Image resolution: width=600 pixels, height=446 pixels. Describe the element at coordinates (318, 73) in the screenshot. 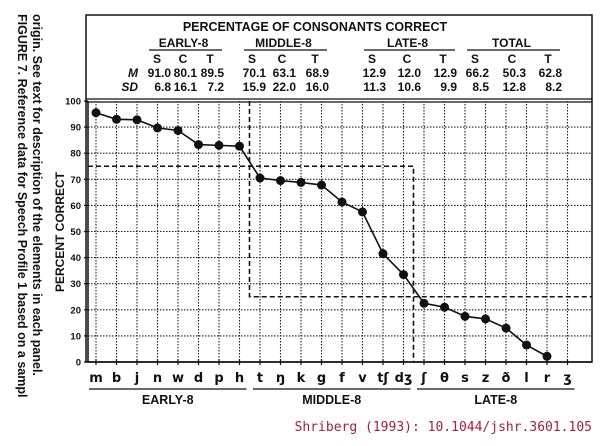

I see `mean-value: 68.9` at that location.